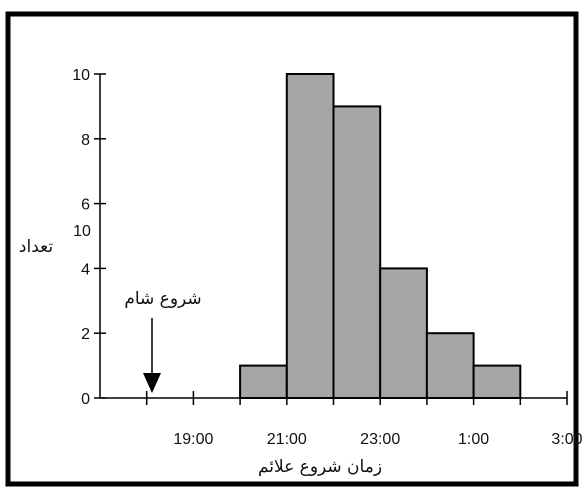 This screenshot has height=490, width=584. Describe the element at coordinates (380, 439) in the screenshot. I see `x-tick-label: 23:00` at that location.